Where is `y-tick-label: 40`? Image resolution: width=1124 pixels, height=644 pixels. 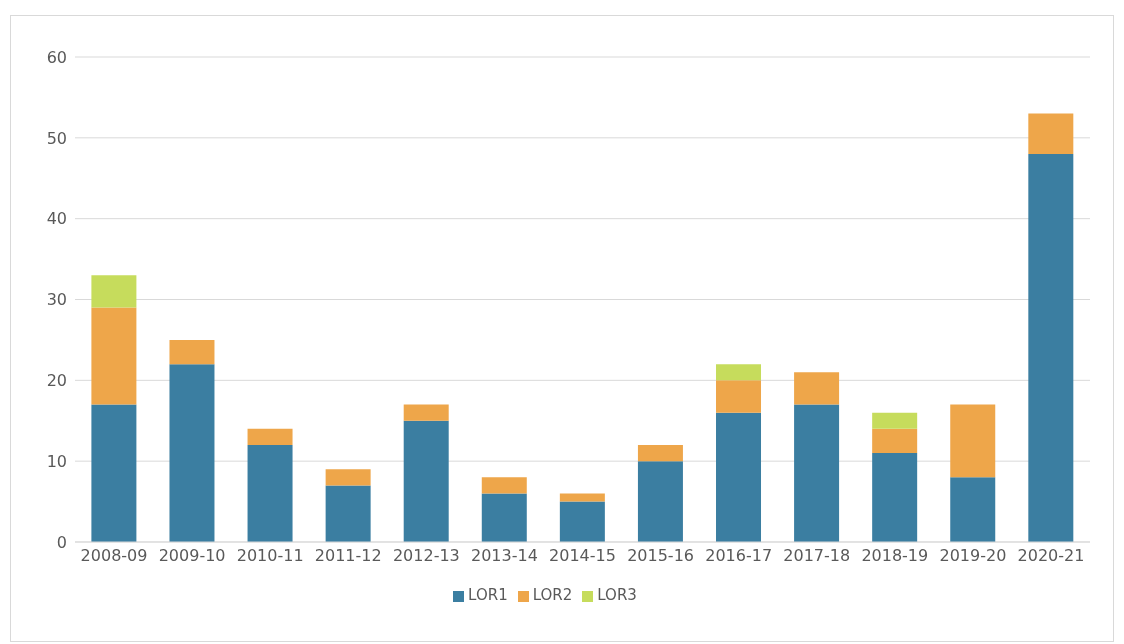
y-tick-label: 40 is located at coordinates (56, 219).